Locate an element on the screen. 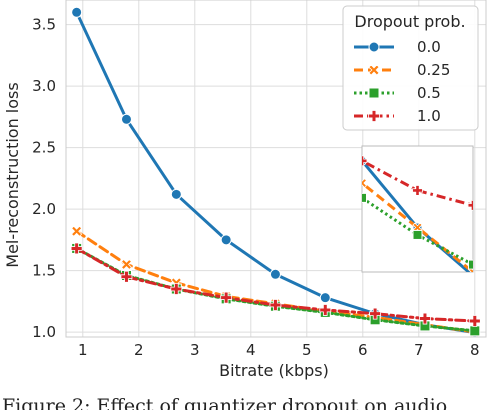 The image size is (494, 410). x-tick-label-1: 1 is located at coordinates (83, 350).